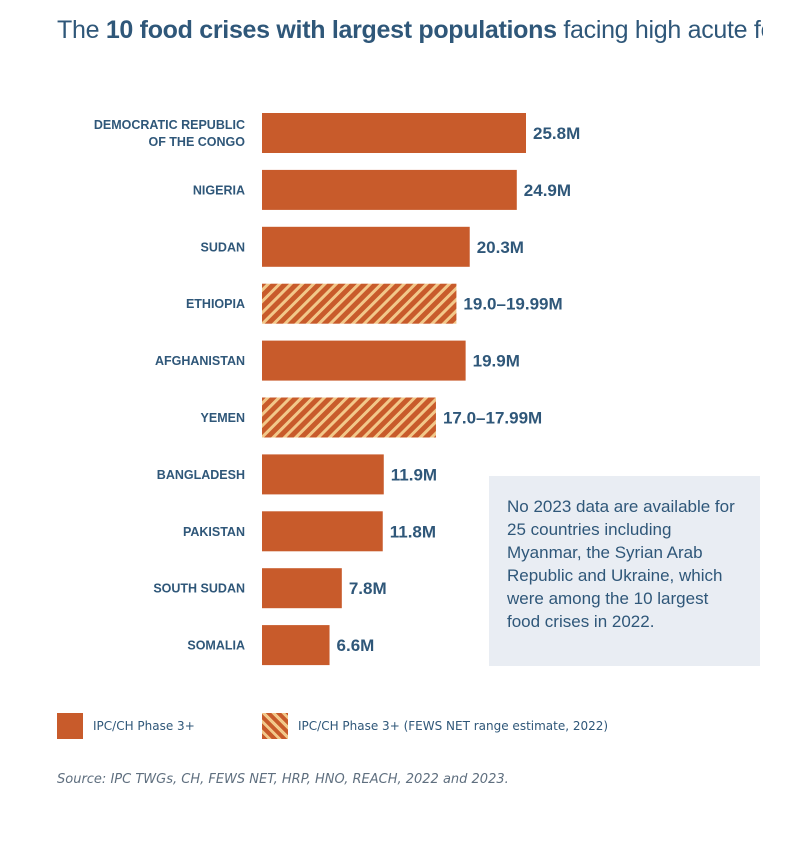 The height and width of the screenshot is (845, 800). I want to click on bar-yemen, so click(349, 417).